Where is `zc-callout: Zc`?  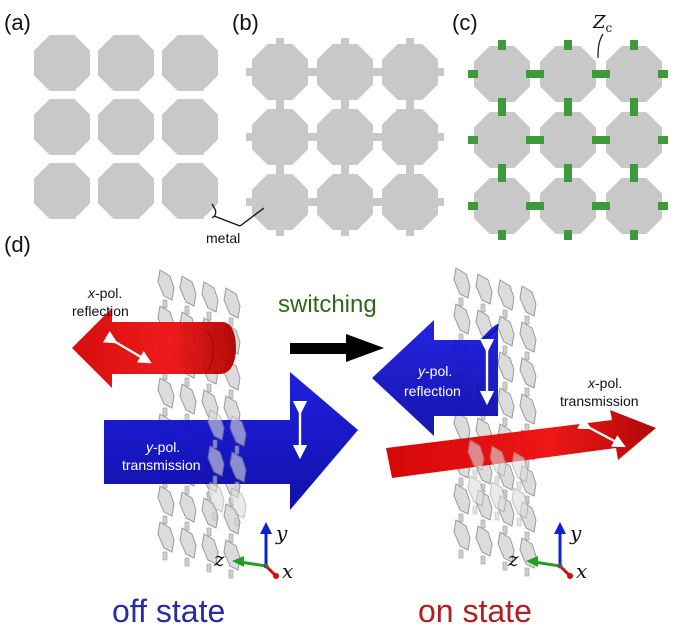
zc-callout: Zc is located at coordinates (602, 35).